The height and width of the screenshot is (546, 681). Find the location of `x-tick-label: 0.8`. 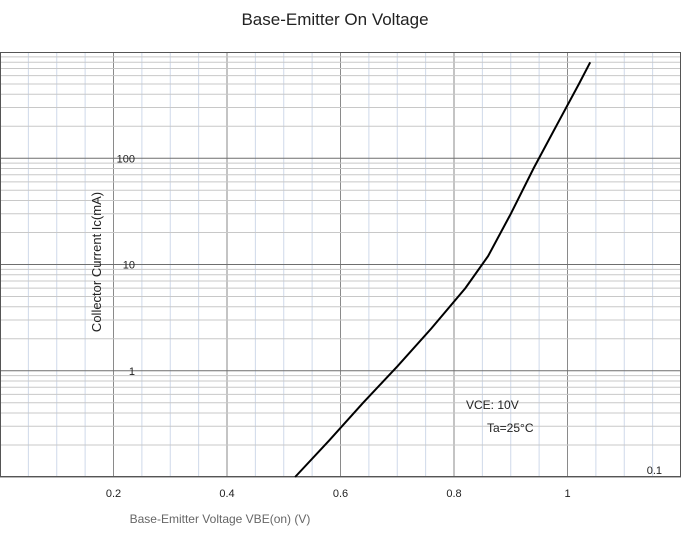

x-tick-label: 0.8 is located at coordinates (453, 494).